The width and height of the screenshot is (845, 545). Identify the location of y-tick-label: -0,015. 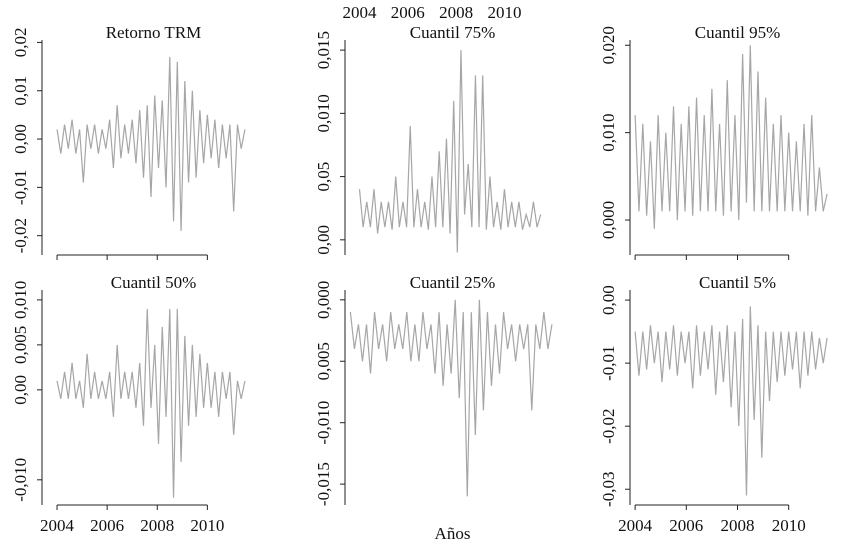
(323, 484).